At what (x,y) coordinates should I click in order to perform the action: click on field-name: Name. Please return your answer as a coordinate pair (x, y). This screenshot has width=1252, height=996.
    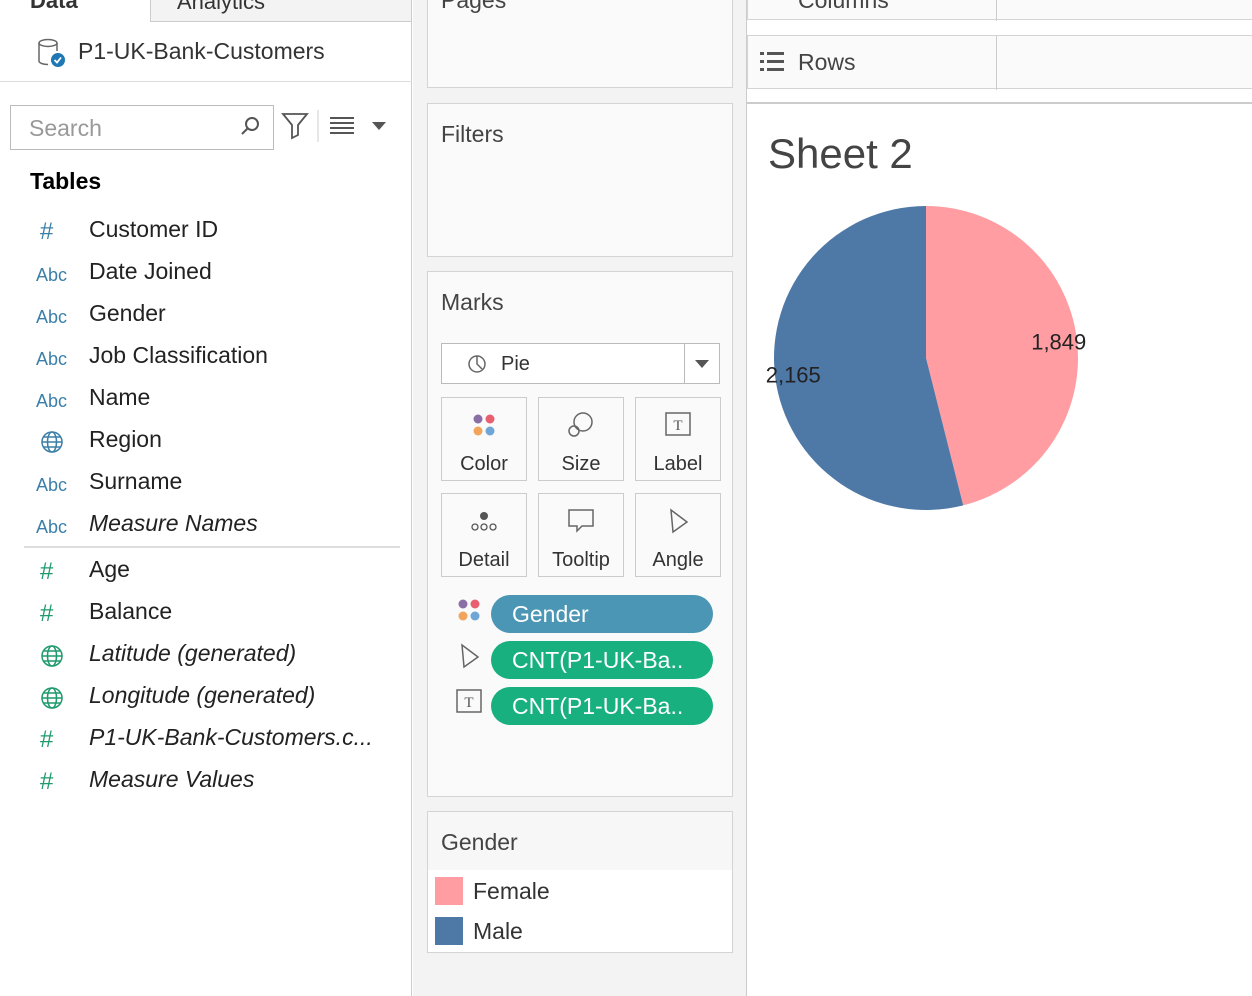
    Looking at the image, I should click on (120, 397).